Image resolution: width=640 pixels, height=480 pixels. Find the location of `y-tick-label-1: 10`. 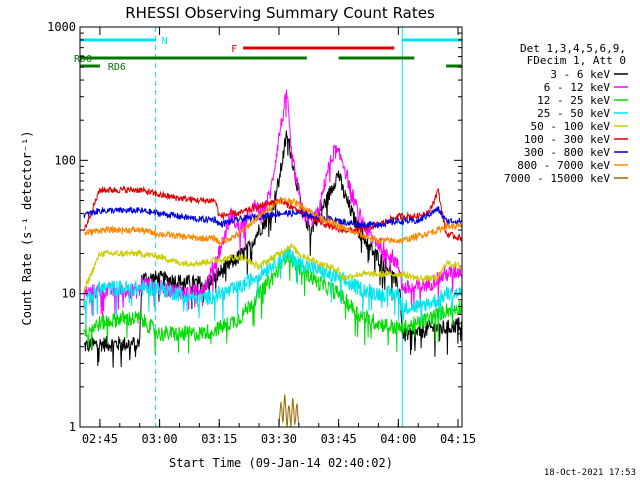

y-tick-label-1: 10 is located at coordinates (69, 294).